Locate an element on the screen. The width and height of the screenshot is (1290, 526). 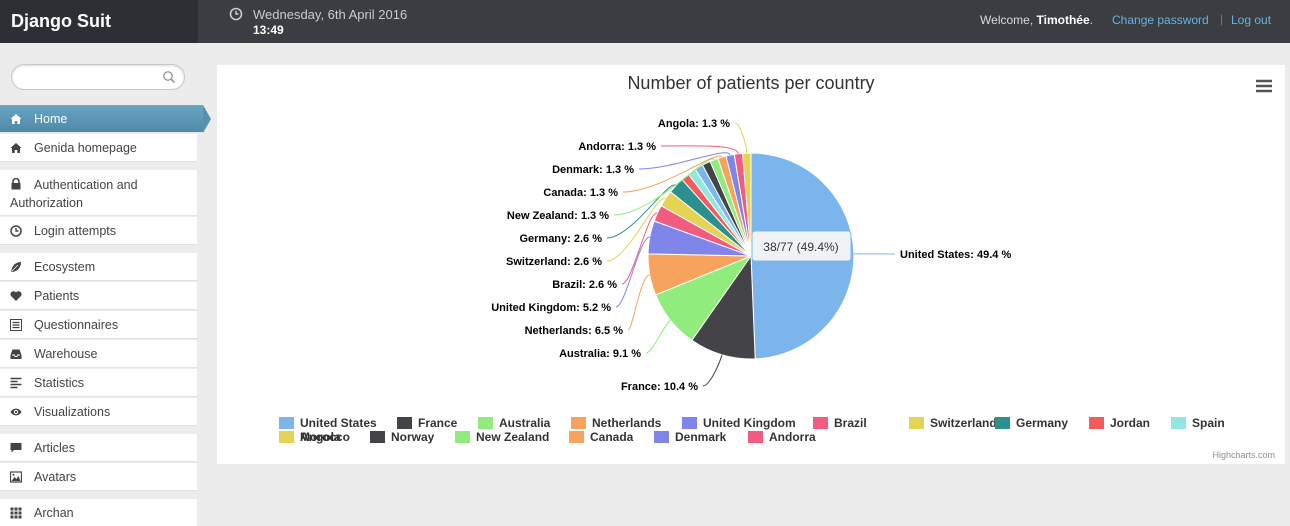
legend-label: Morocco is located at coordinates (325, 437).